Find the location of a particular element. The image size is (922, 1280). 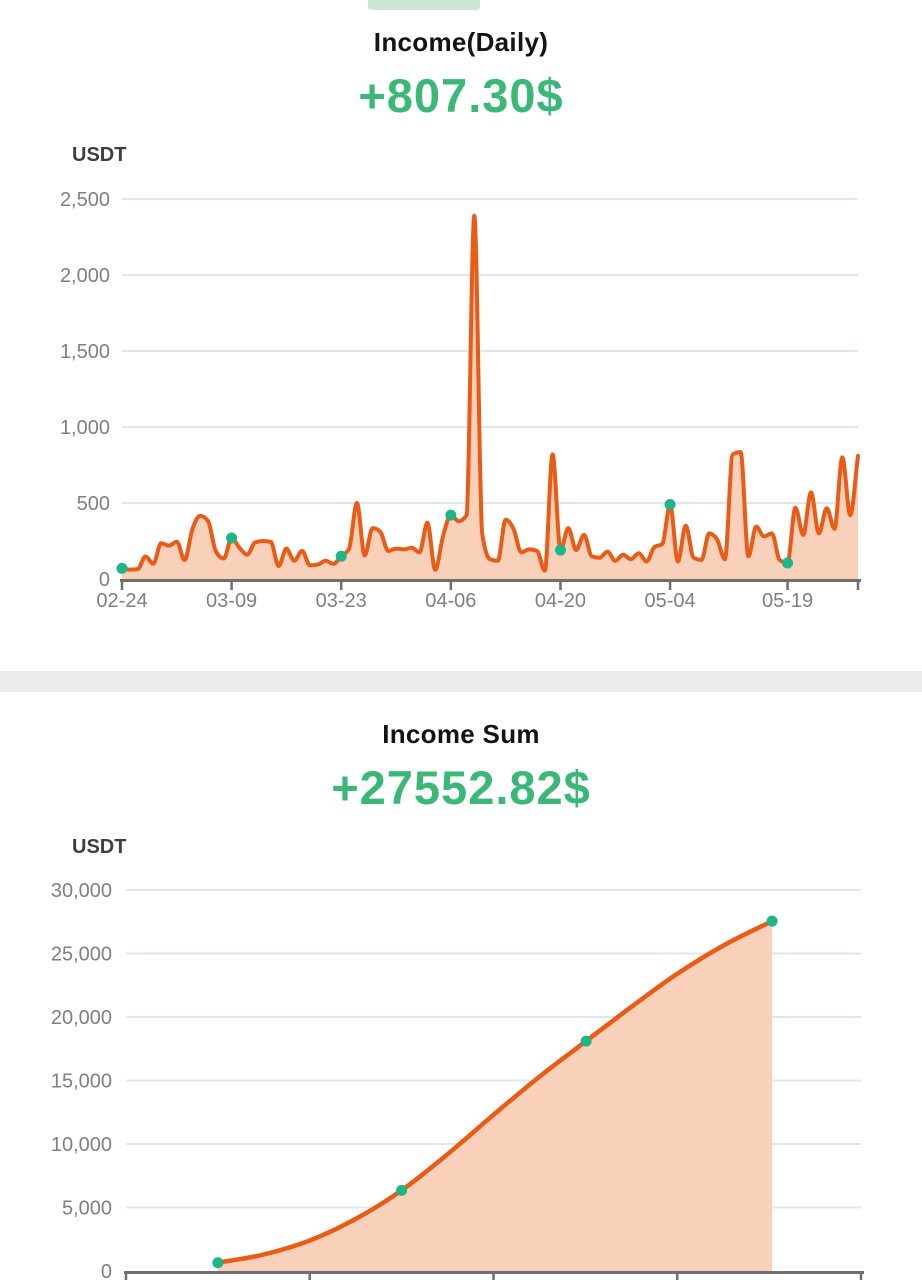

y-axis-tick-label: 10,000 is located at coordinates (81, 1145).